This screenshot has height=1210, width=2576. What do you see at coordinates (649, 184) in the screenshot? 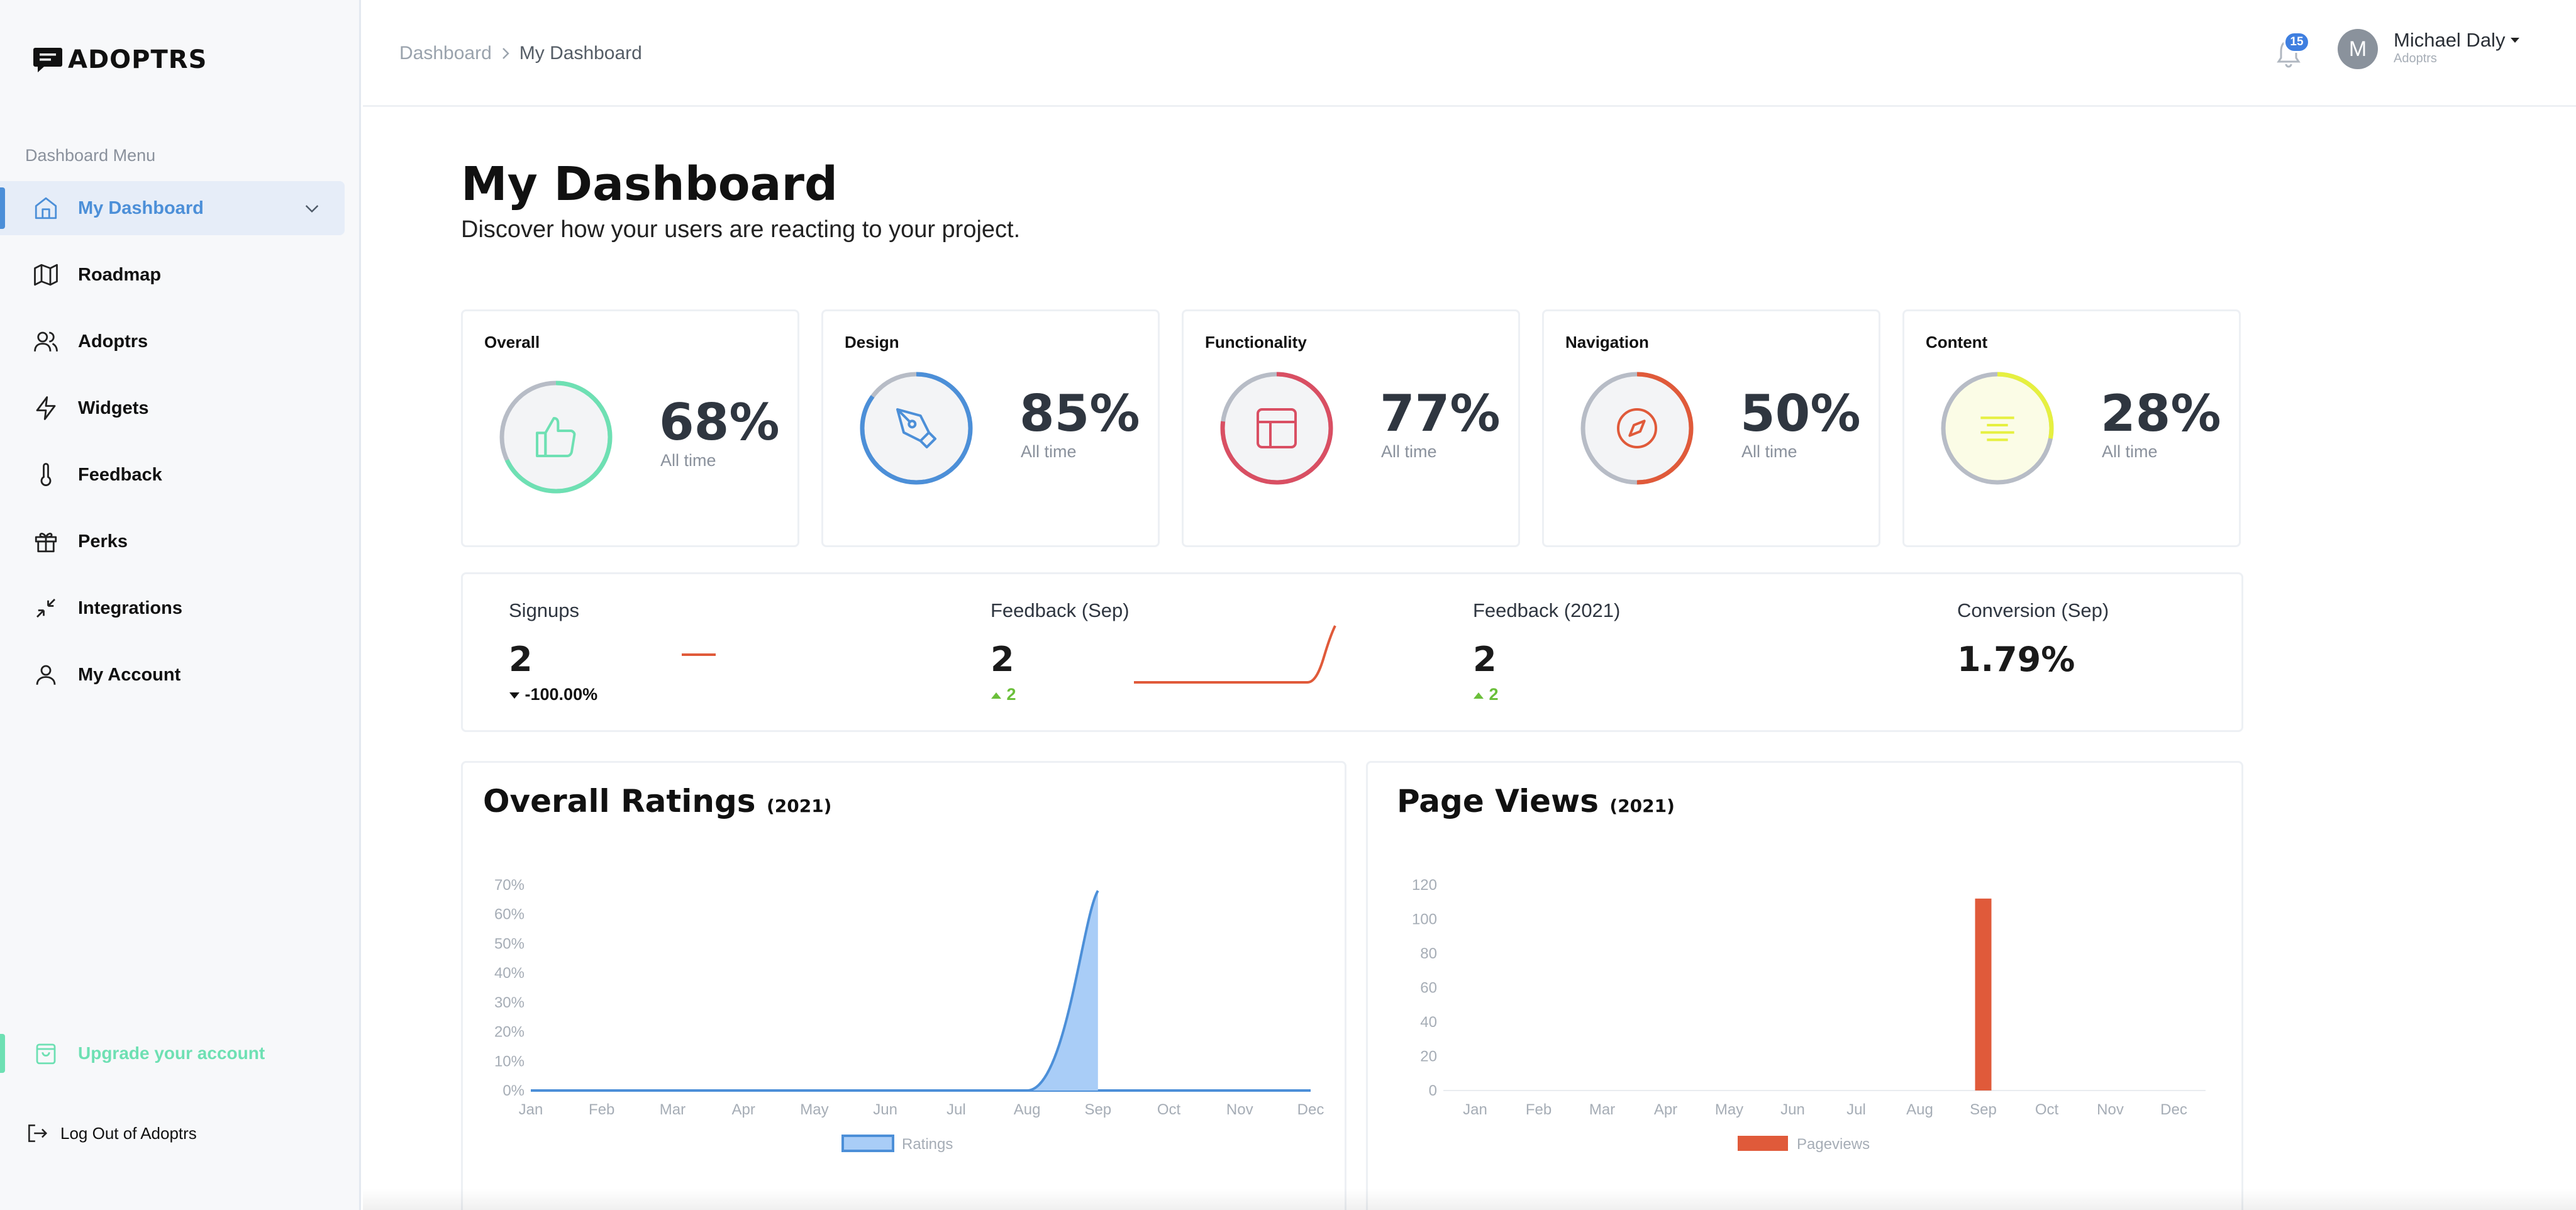
I see `page-title: My Dashboard` at bounding box center [649, 184].